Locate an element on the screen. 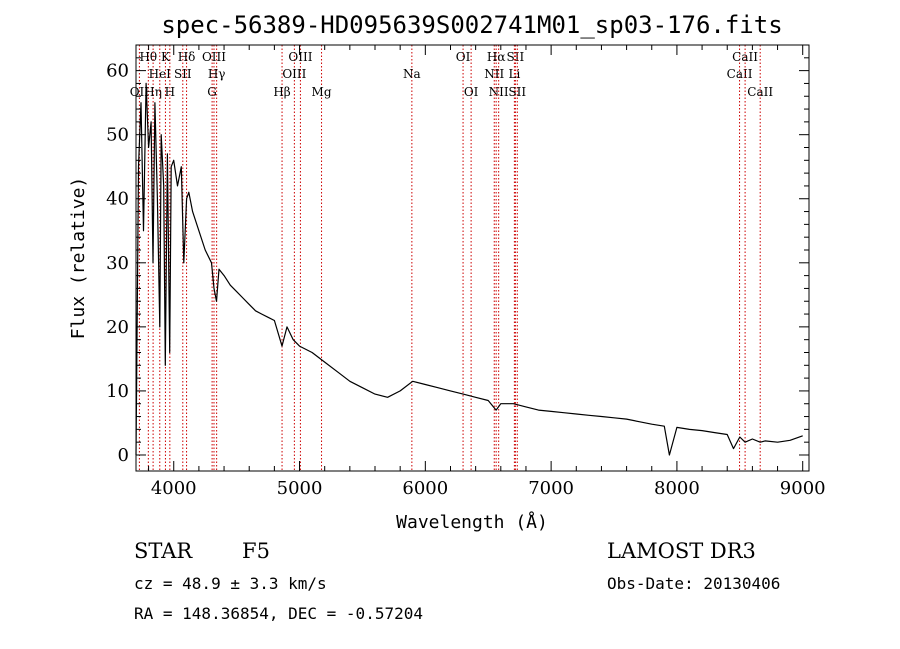 The width and height of the screenshot is (900, 649). survey-name: LAMOST DR3 is located at coordinates (681, 551).